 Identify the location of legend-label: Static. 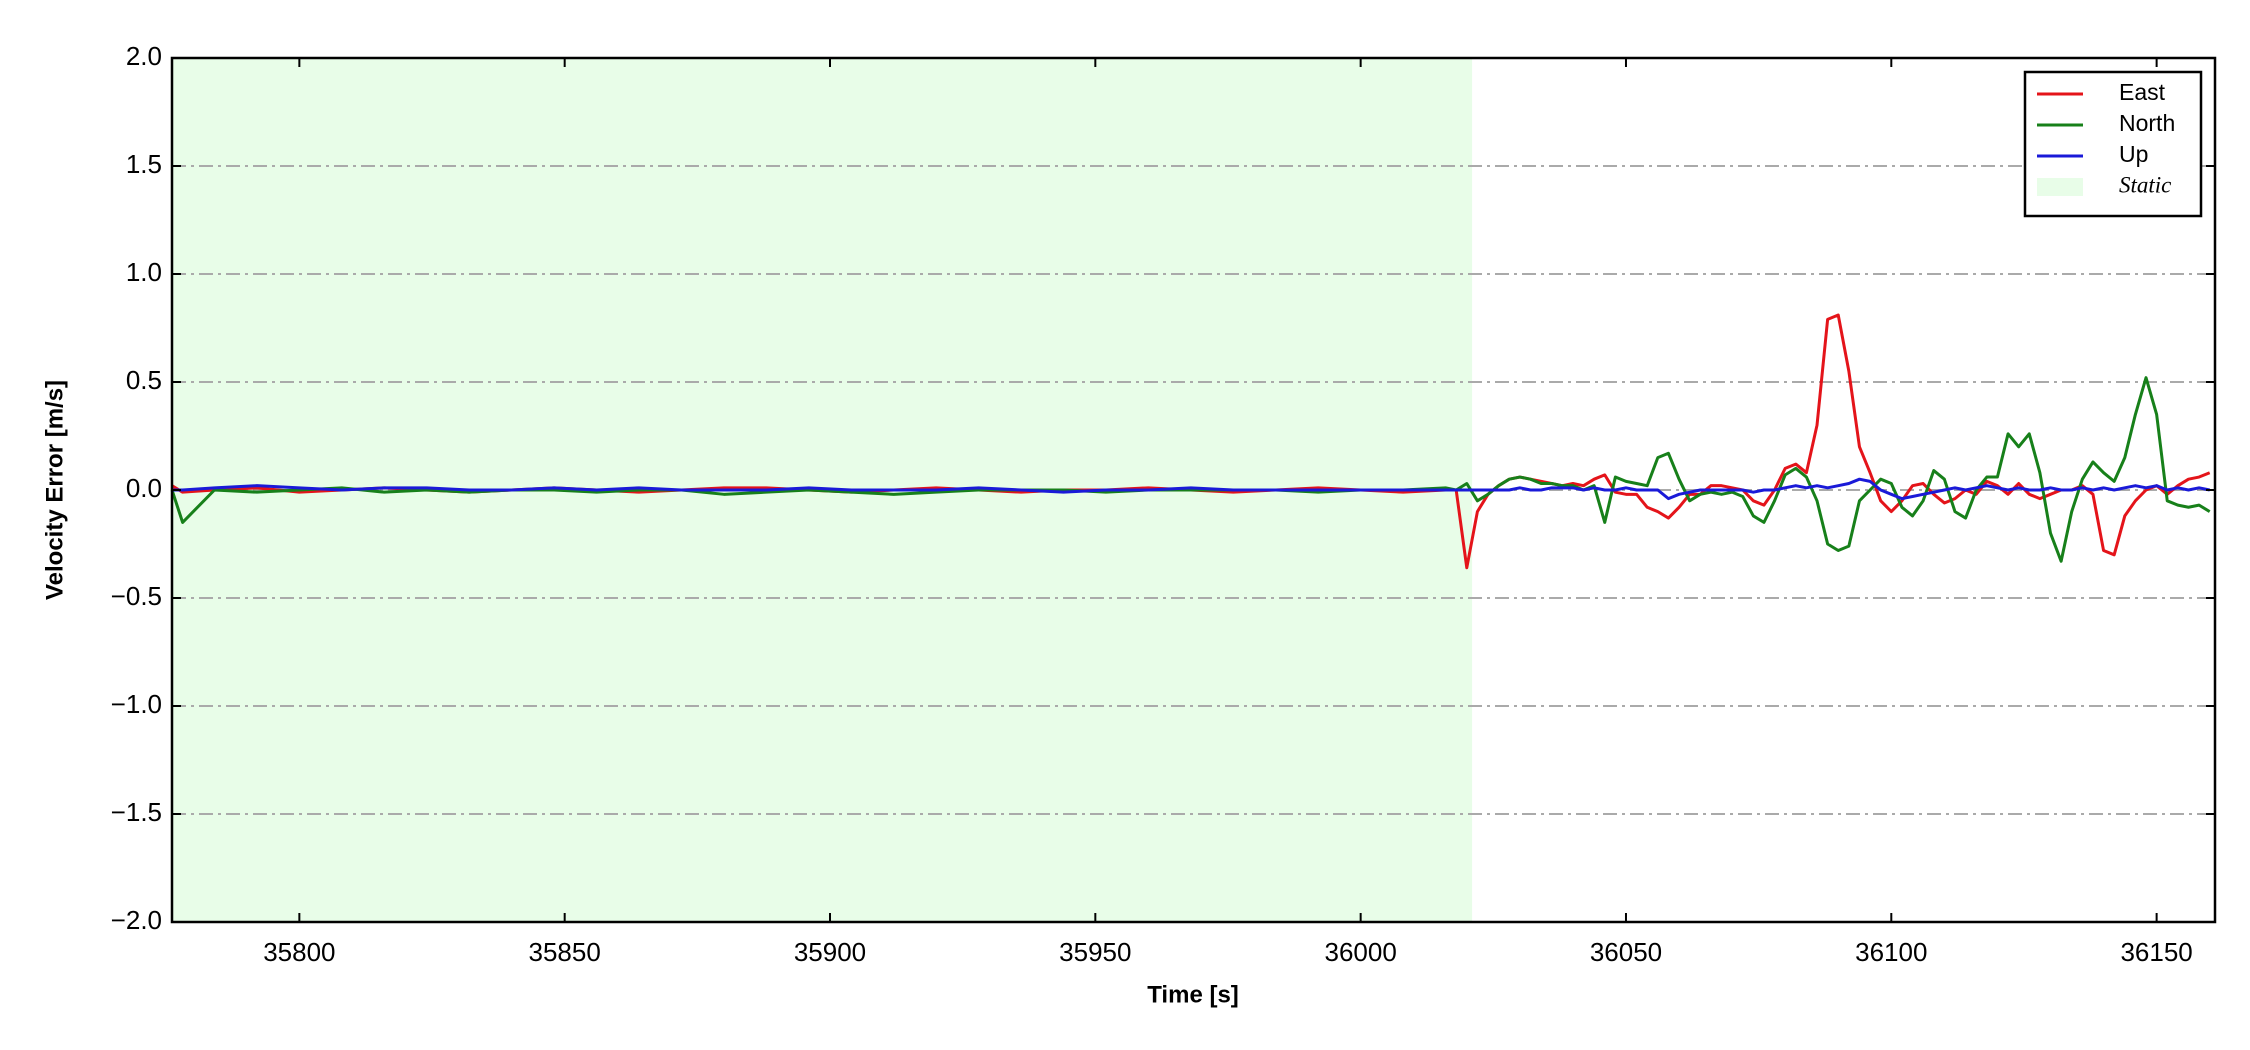
(2145, 184).